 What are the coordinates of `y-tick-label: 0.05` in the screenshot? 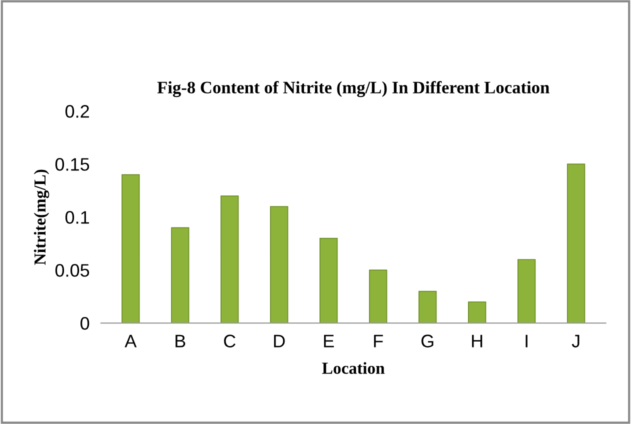 It's located at (72, 270).